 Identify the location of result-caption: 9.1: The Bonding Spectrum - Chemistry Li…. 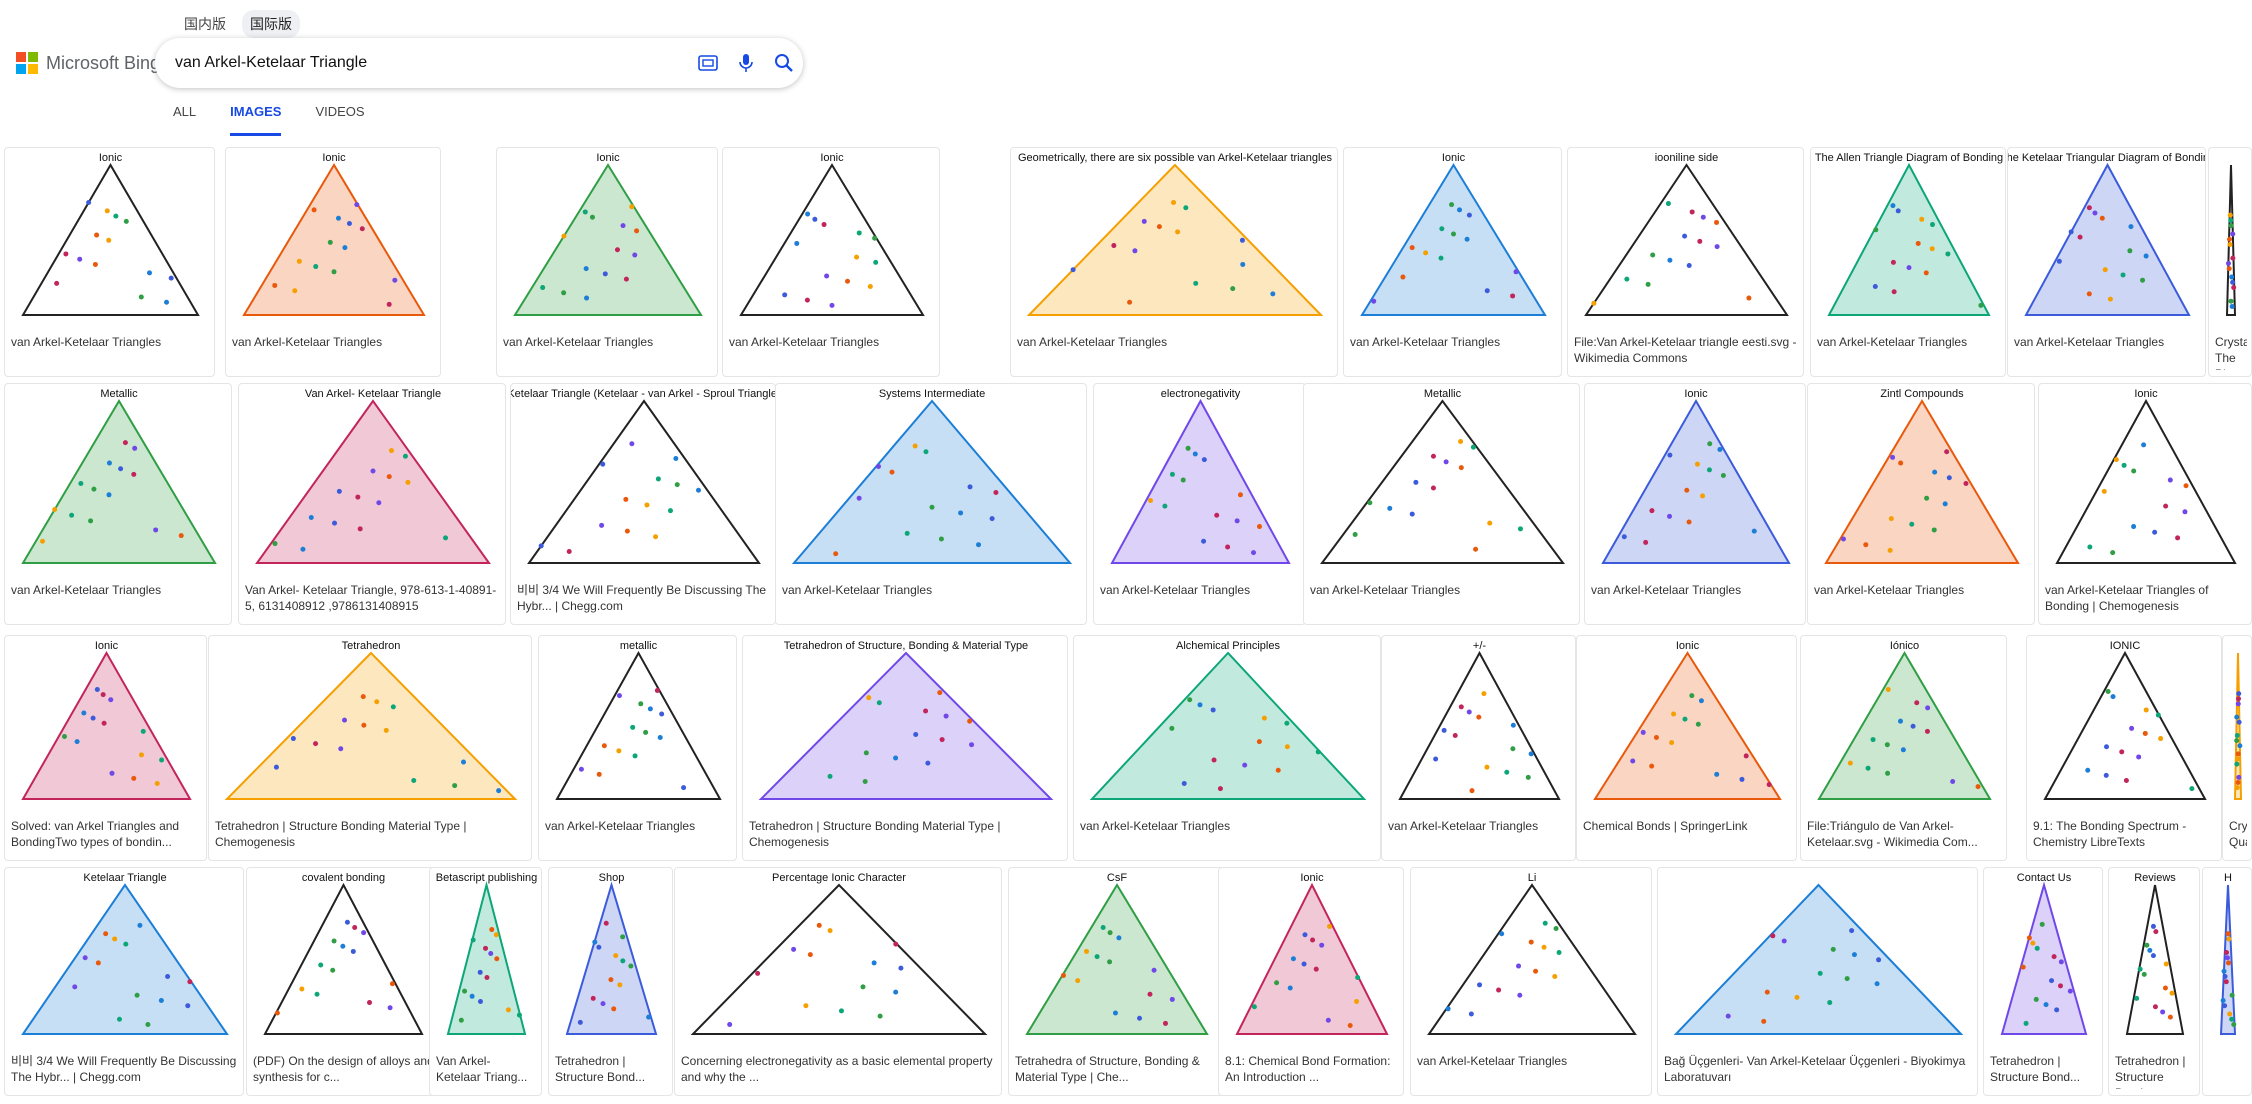
(2110, 834).